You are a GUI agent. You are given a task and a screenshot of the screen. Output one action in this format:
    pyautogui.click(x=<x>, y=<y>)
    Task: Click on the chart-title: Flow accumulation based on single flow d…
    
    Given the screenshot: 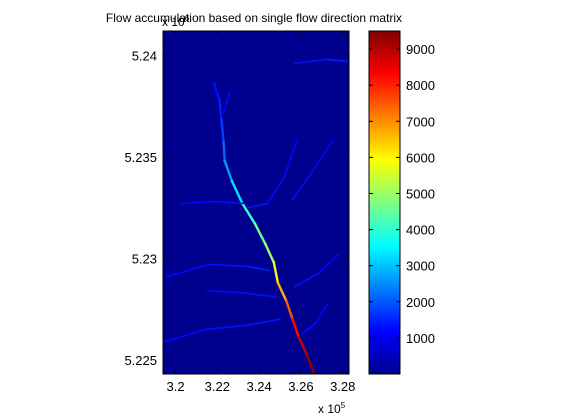 What is the action you would take?
    pyautogui.click(x=254, y=18)
    